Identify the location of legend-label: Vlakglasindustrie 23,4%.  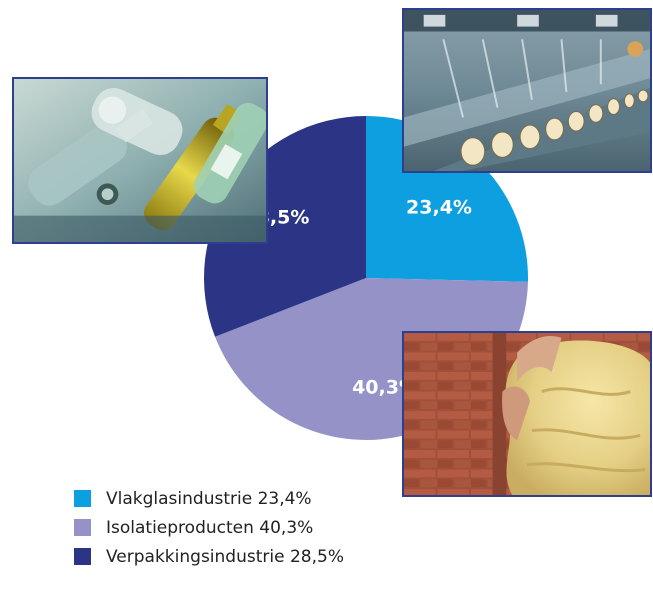
(209, 498).